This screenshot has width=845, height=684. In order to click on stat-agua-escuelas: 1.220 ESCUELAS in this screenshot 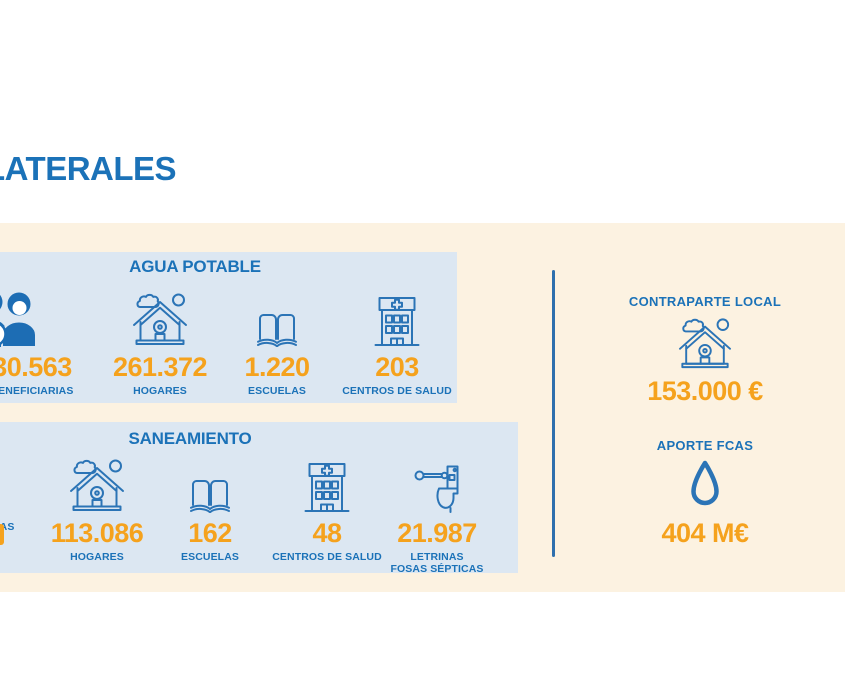, I will do `click(277, 342)`.